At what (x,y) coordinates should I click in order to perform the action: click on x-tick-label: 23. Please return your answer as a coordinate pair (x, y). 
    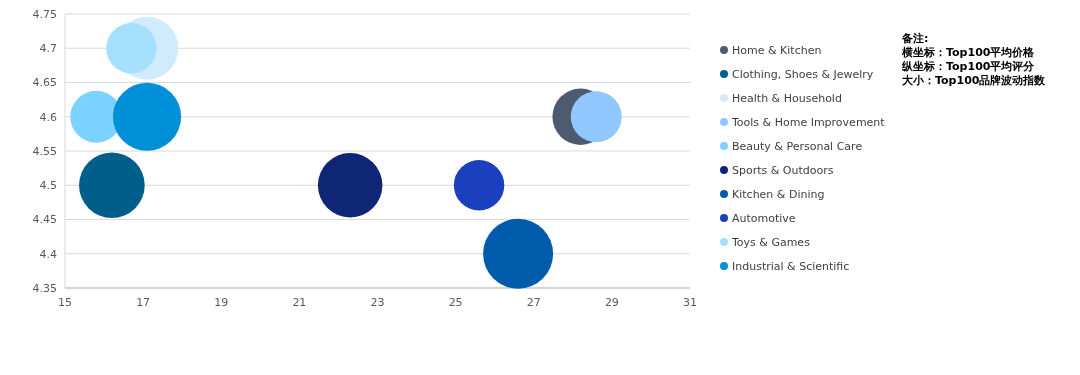
    Looking at the image, I should click on (377, 302).